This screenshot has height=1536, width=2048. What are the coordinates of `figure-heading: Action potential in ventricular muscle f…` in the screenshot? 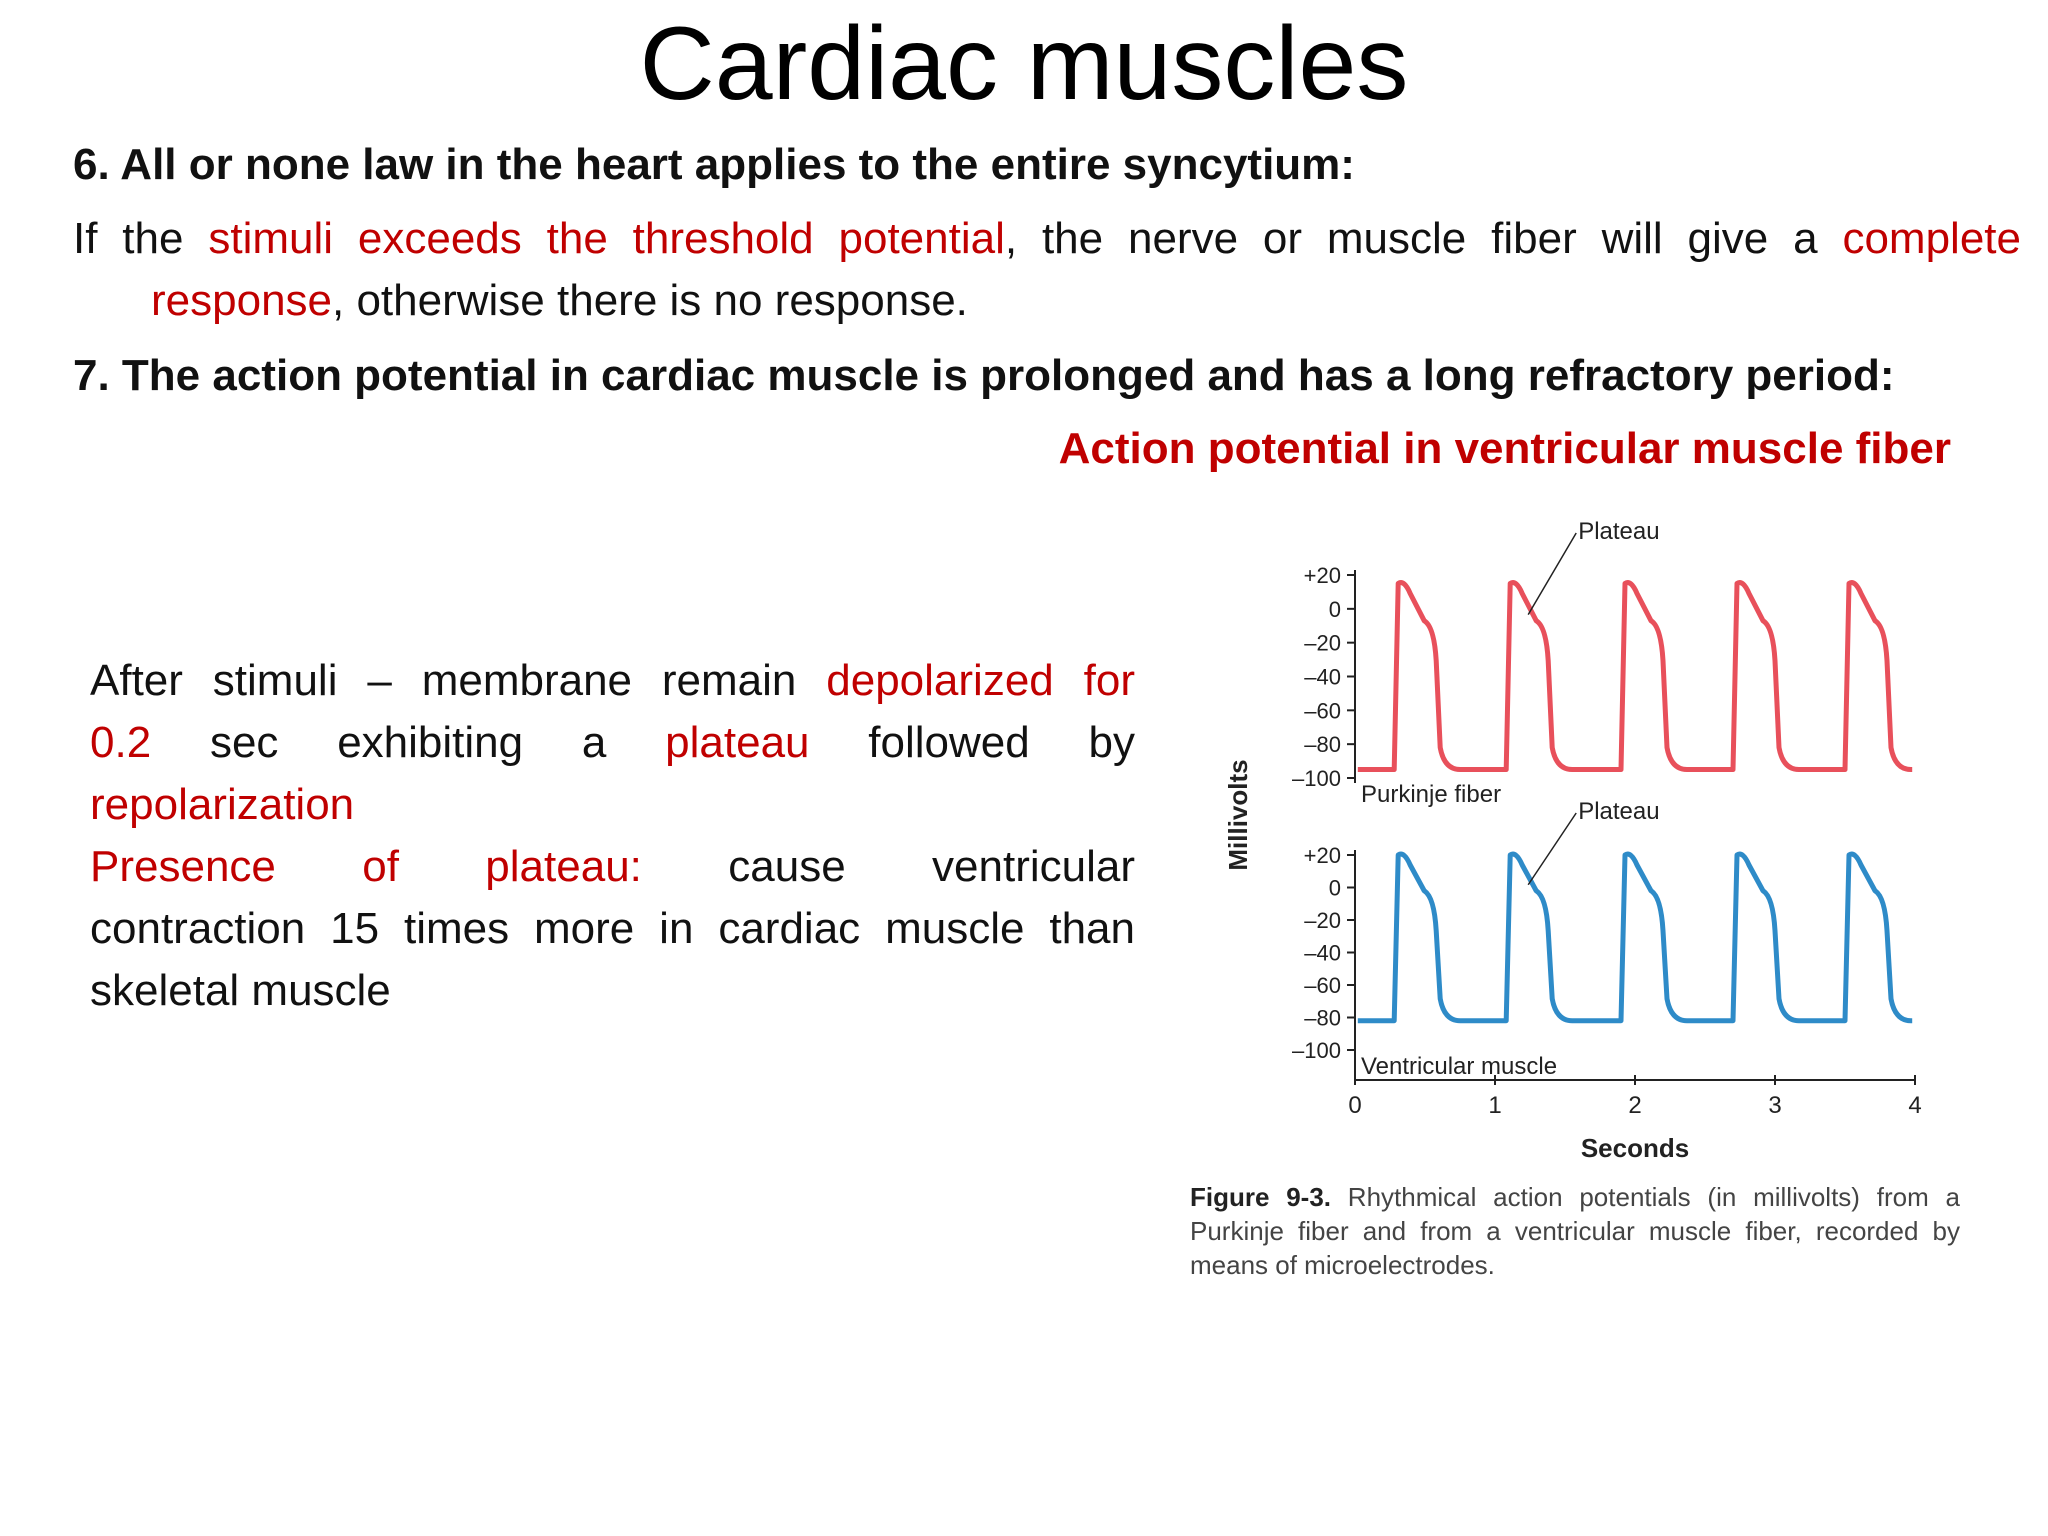 It's located at (1504, 448).